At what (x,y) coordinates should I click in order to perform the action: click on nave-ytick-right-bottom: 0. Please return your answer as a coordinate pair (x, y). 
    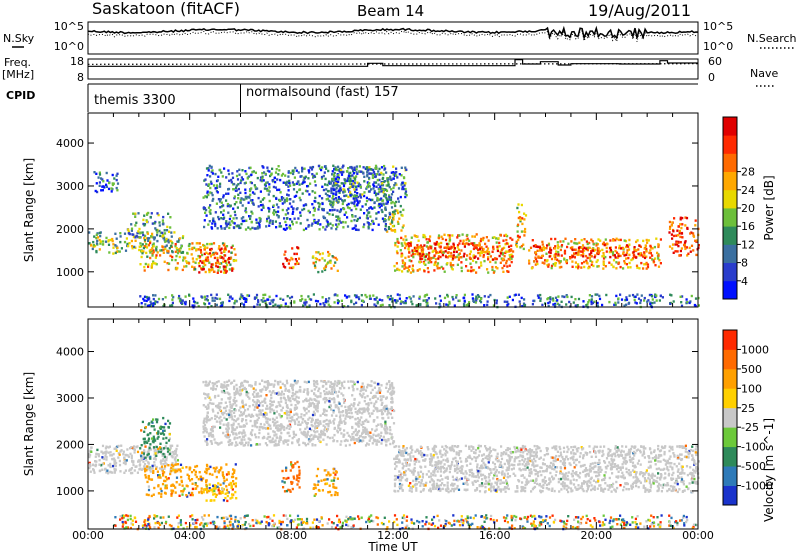
    Looking at the image, I should click on (711, 77).